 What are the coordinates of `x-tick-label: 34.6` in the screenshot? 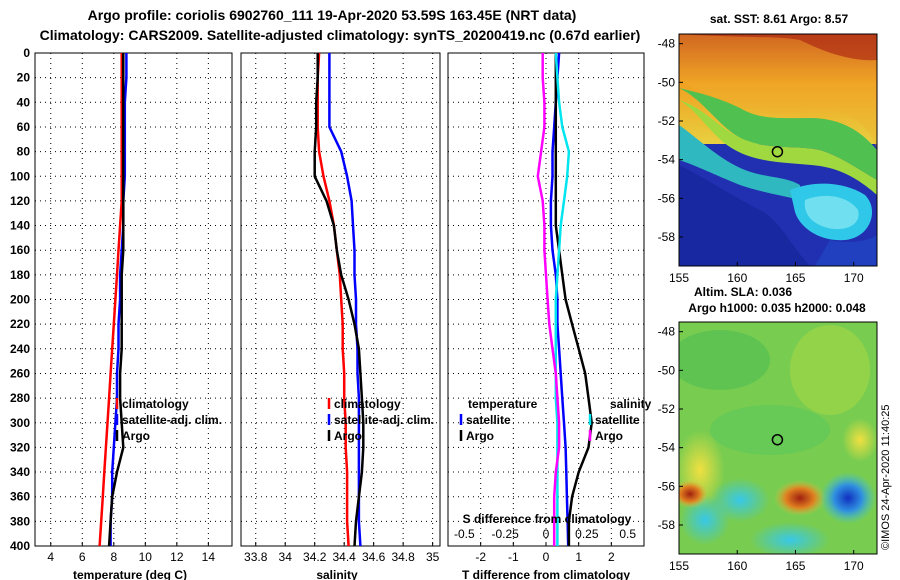 It's located at (374, 557).